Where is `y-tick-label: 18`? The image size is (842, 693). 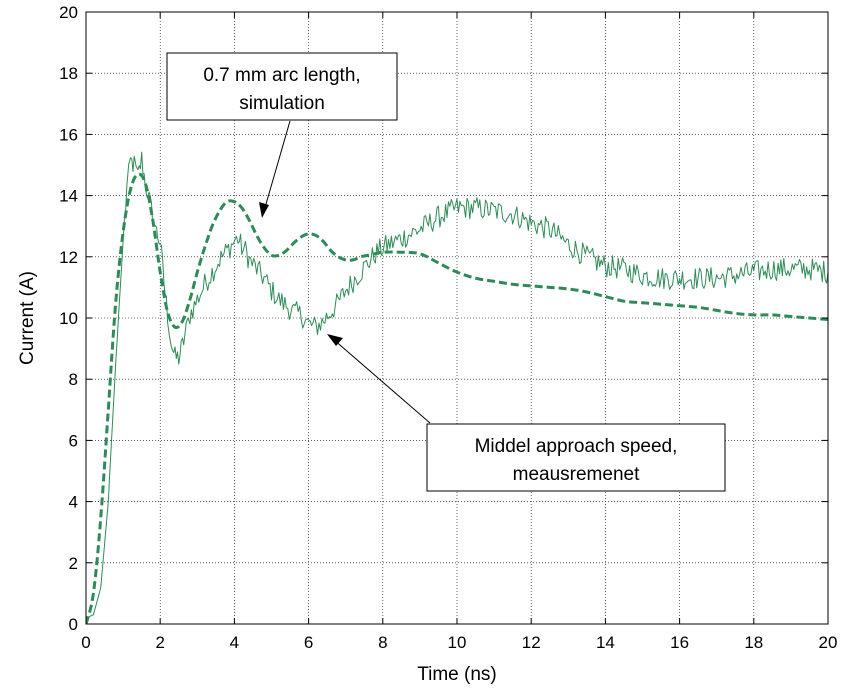 y-tick-label: 18 is located at coordinates (68, 73).